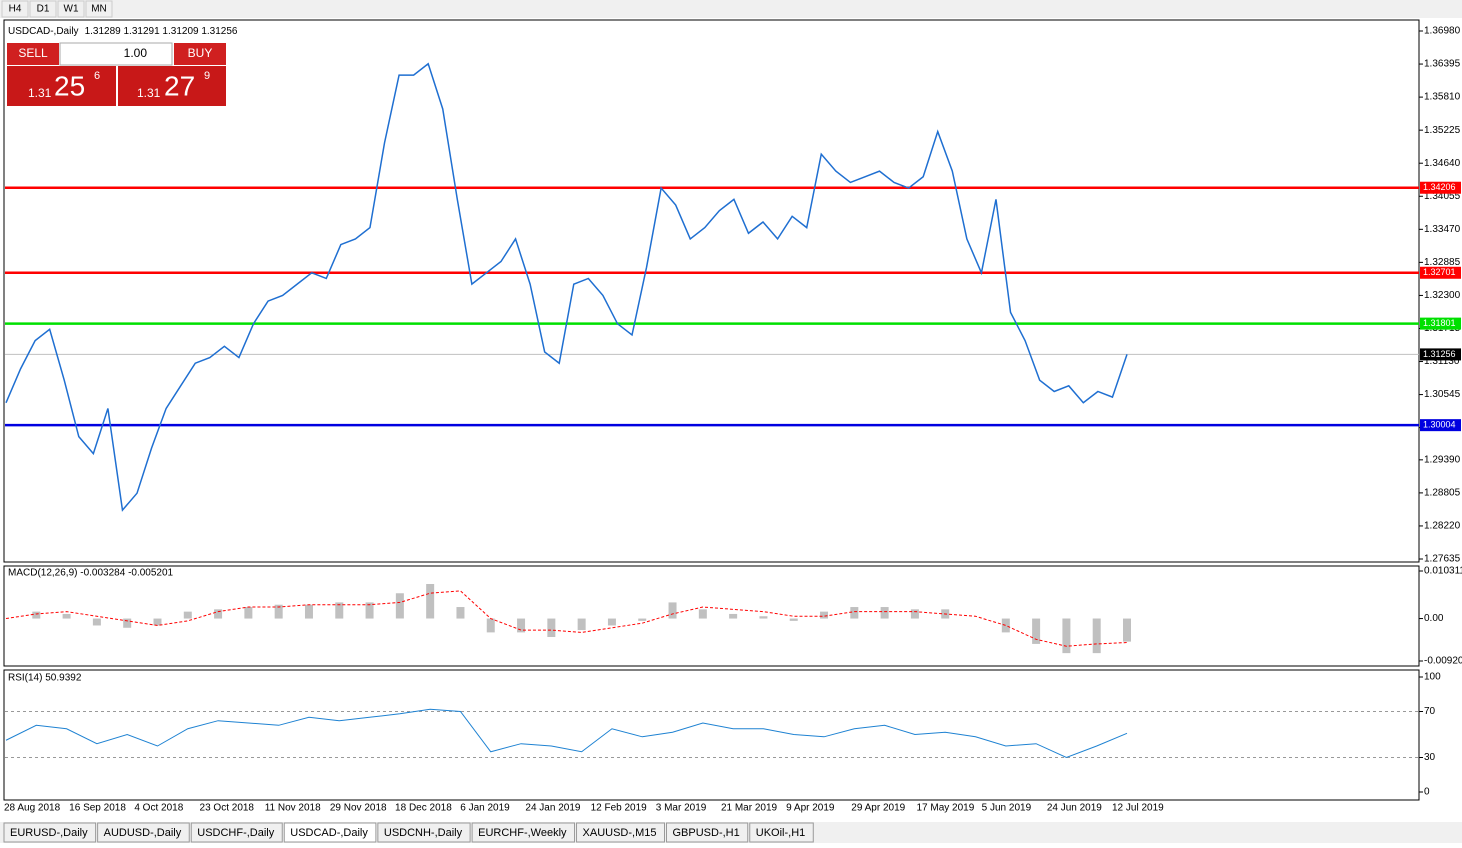 Image resolution: width=1462 pixels, height=848 pixels. I want to click on sell-price, so click(61, 86).